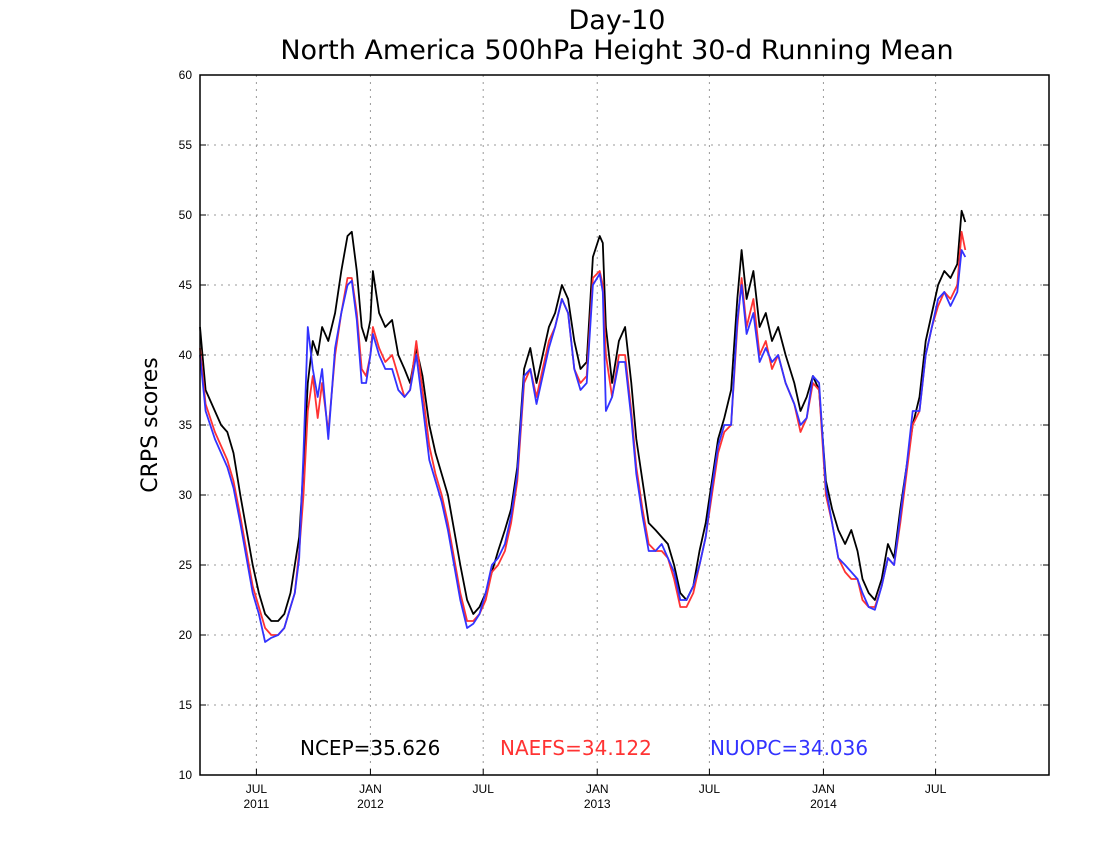 Image resolution: width=1100 pixels, height=850 pixels. I want to click on legend-nuopc: NUOPC=34.036, so click(789, 748).